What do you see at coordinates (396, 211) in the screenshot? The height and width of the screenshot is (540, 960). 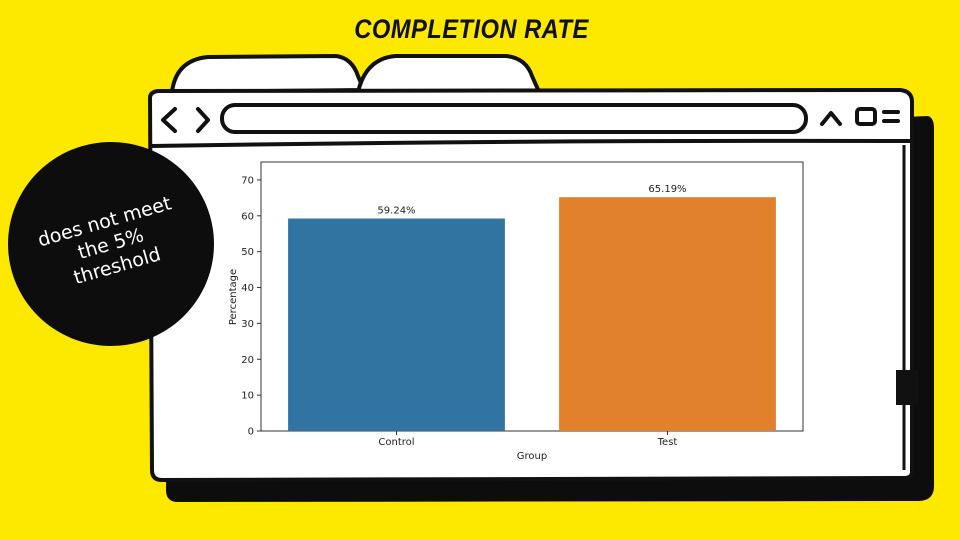 I see `data-label-control: 59.24%` at bounding box center [396, 211].